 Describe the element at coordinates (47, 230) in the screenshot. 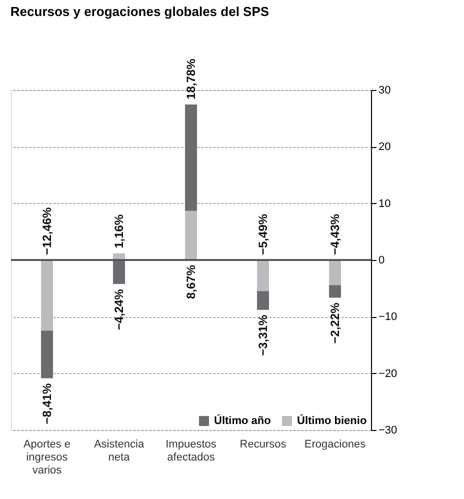

I see `data-label: −12,46%` at that location.